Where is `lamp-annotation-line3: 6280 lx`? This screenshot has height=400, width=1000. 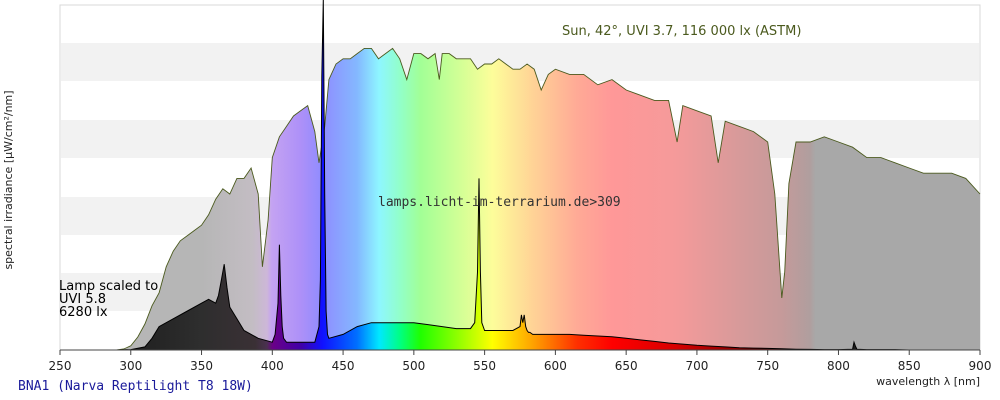
lamp-annotation-line3: 6280 lx is located at coordinates (83, 312).